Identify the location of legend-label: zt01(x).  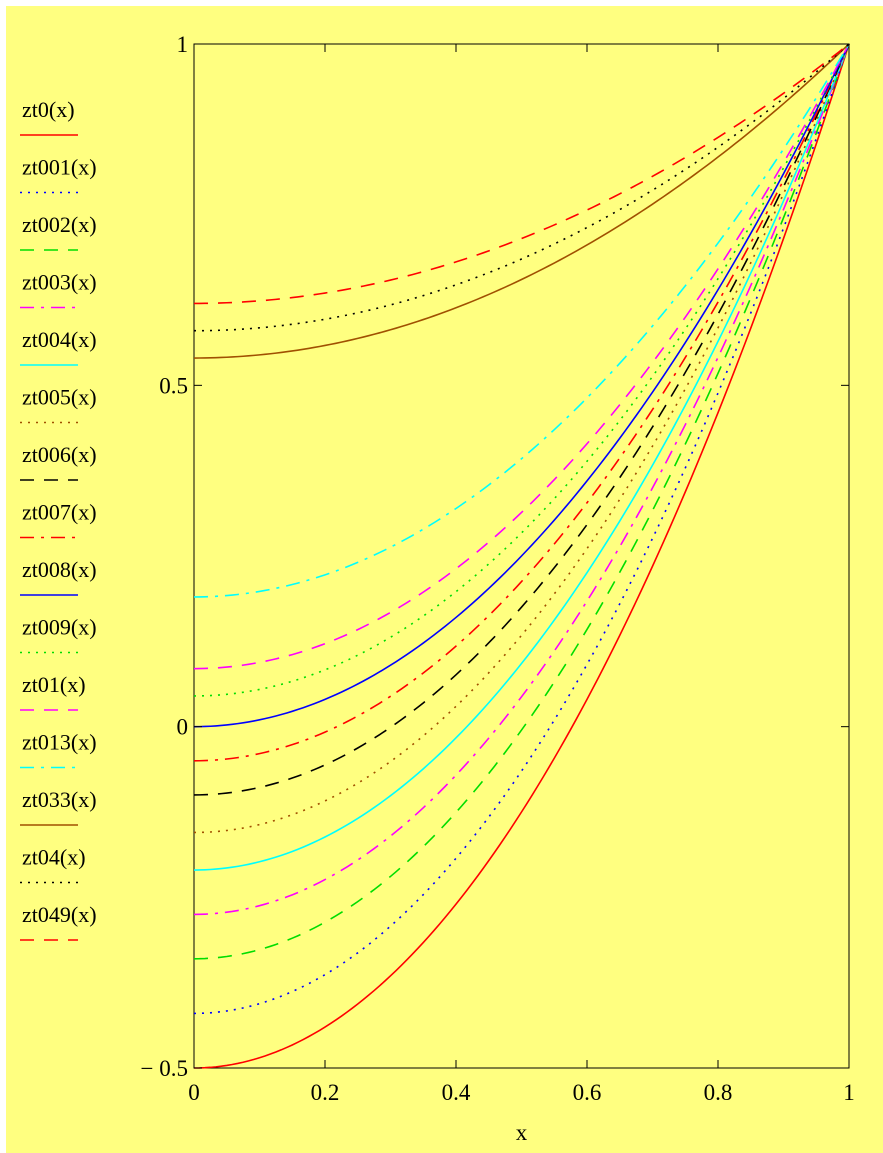
(54, 684).